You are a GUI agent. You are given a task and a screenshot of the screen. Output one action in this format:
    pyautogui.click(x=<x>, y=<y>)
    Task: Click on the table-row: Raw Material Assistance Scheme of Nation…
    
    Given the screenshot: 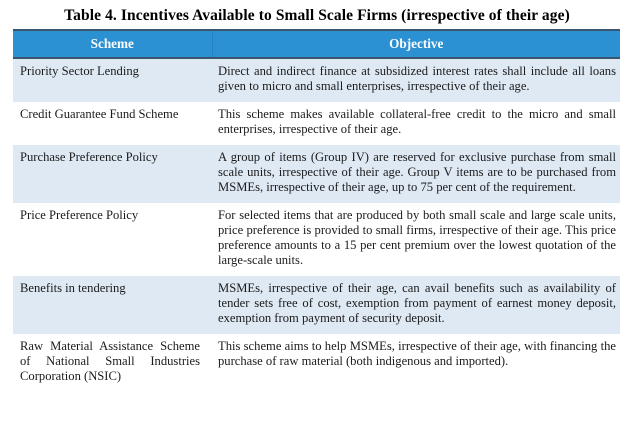 What is the action you would take?
    pyautogui.click(x=316, y=363)
    